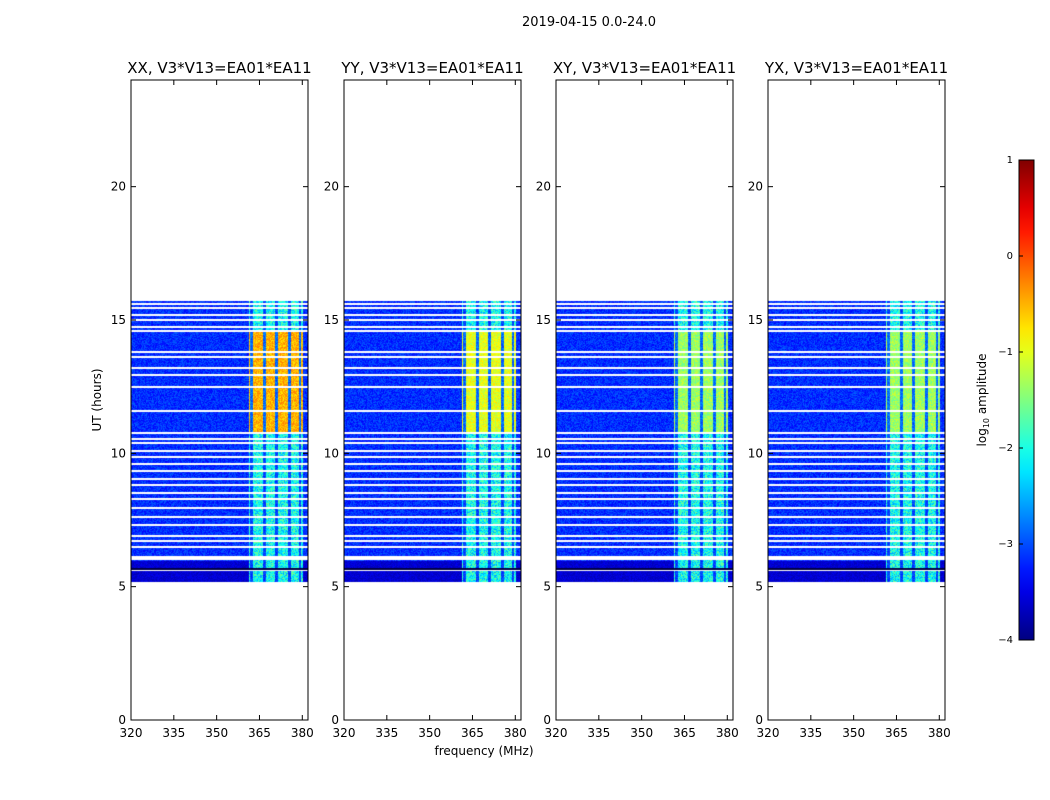 This screenshot has width=1050, height=800. What do you see at coordinates (856, 68) in the screenshot?
I see `panel-title: YX, V3*V13=EA01*EA11` at bounding box center [856, 68].